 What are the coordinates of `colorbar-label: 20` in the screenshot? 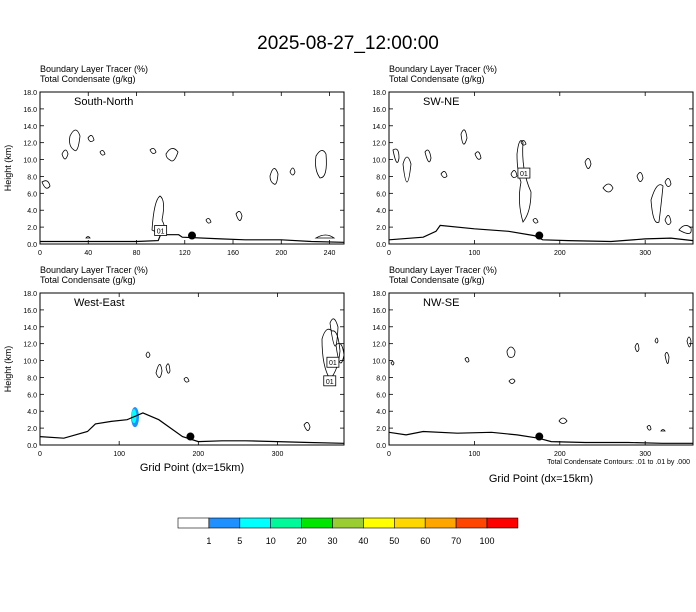 It's located at (302, 541).